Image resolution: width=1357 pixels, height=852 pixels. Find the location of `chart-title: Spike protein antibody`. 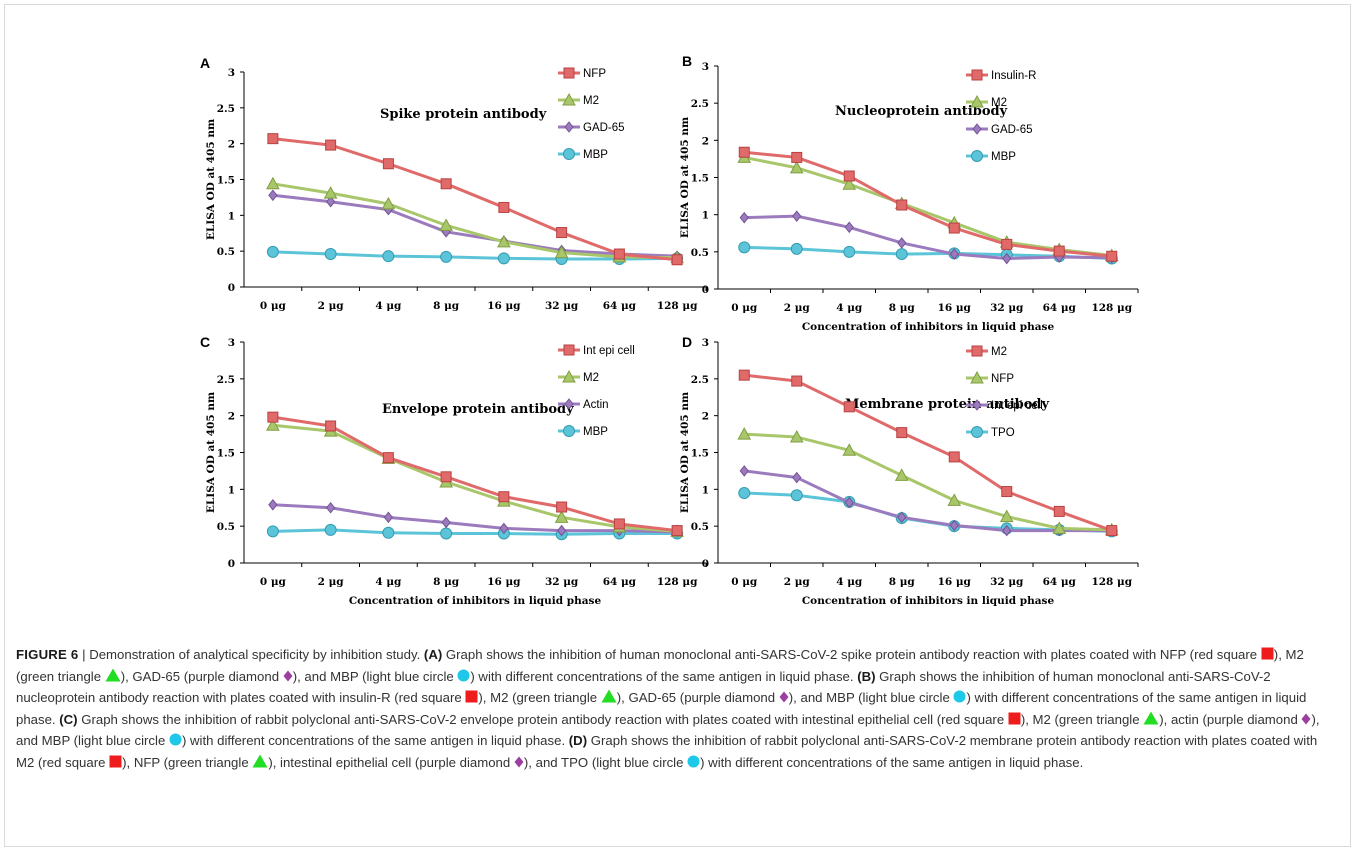

chart-title: Spike protein antibody is located at coordinates (463, 114).